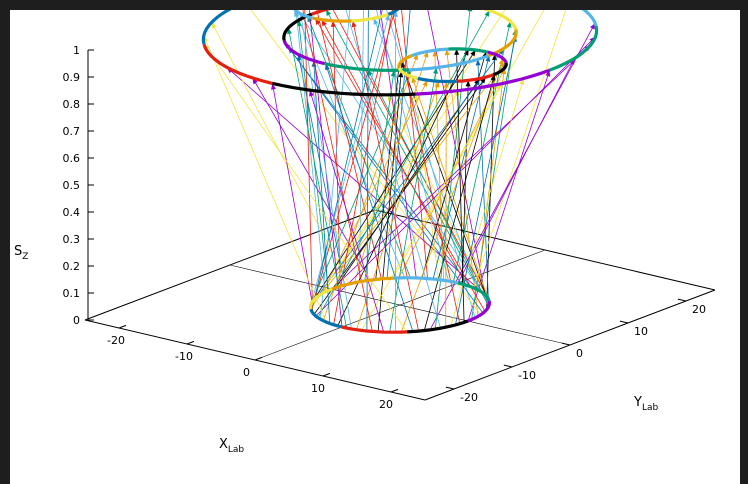 This screenshot has height=484, width=748. What do you see at coordinates (72, 212) in the screenshot?
I see `z-tick-label: 0.4` at bounding box center [72, 212].